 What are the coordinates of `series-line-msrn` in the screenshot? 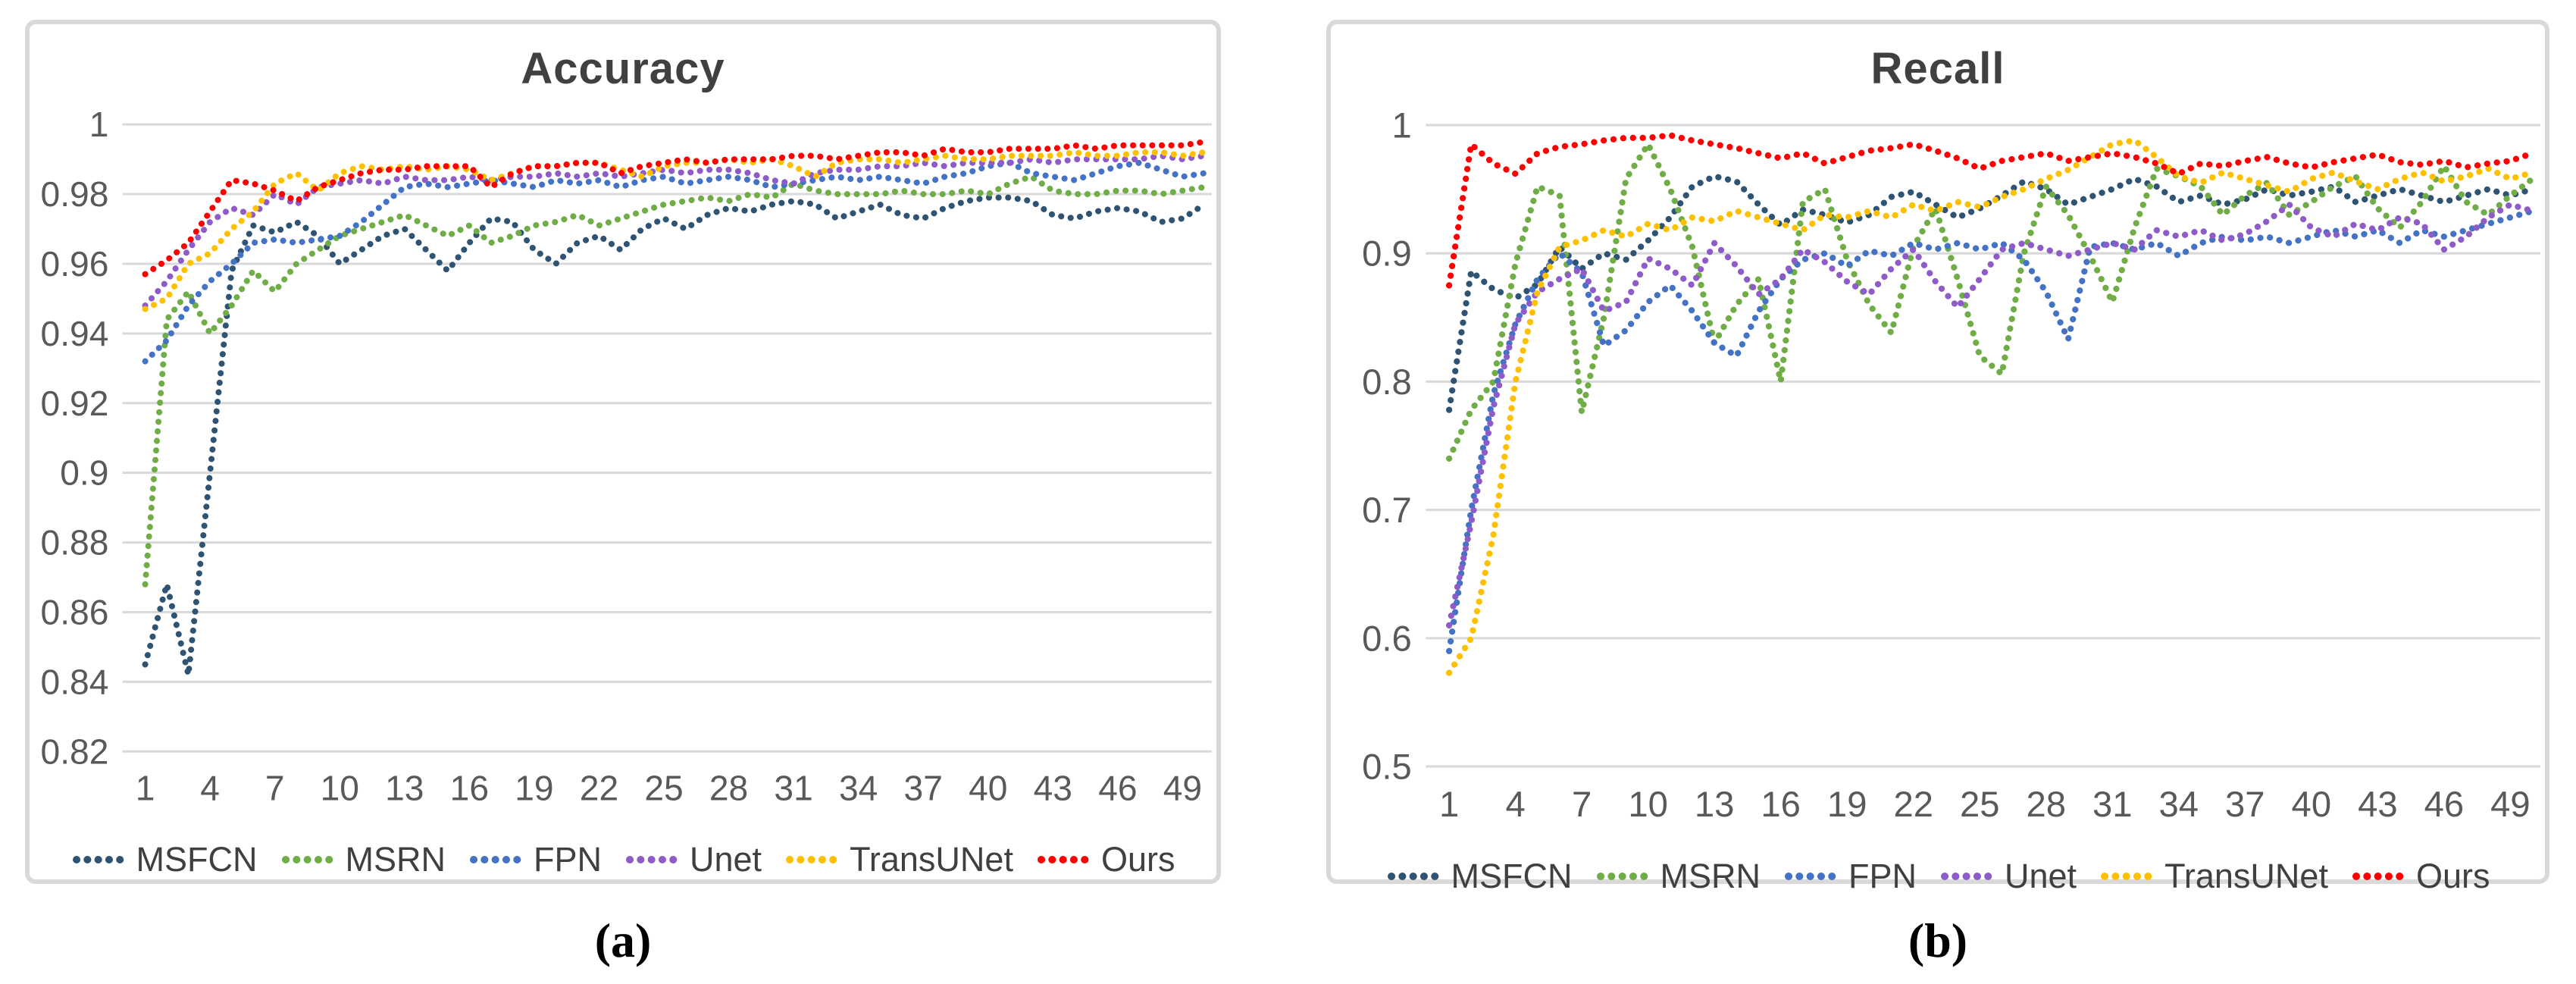 It's located at (1990, 301).